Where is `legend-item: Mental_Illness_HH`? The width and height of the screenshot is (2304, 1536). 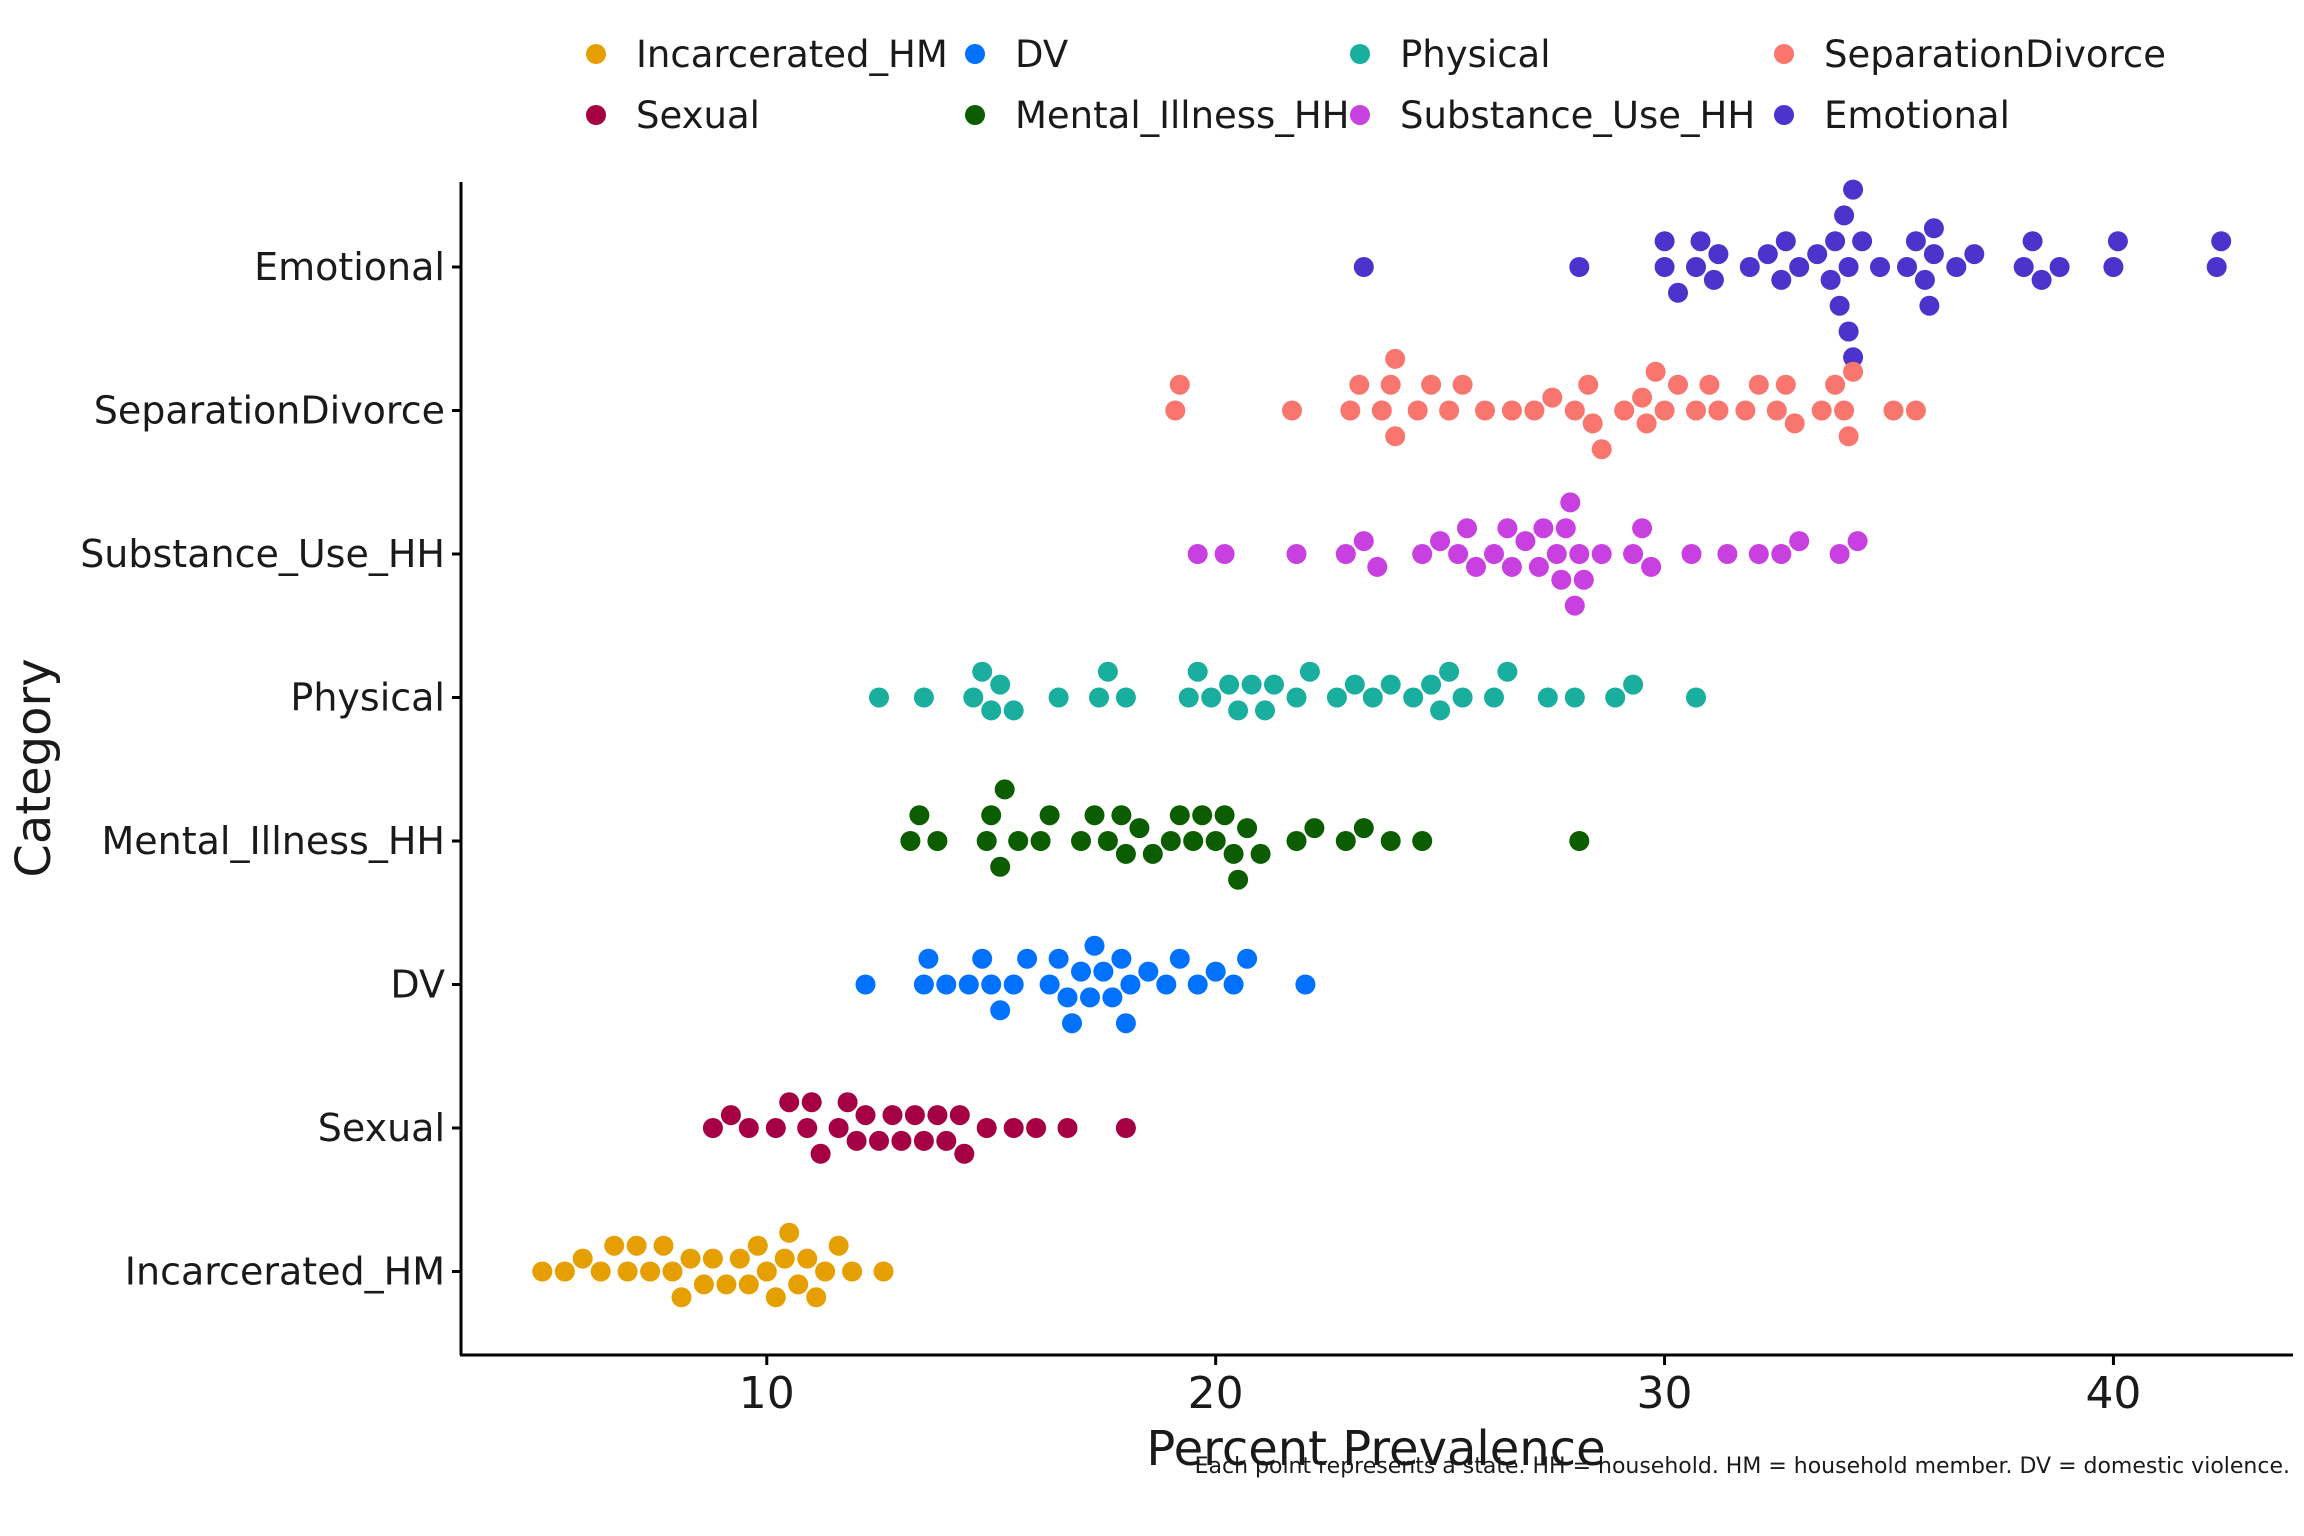 legend-item: Mental_Illness_HH is located at coordinates (1157, 115).